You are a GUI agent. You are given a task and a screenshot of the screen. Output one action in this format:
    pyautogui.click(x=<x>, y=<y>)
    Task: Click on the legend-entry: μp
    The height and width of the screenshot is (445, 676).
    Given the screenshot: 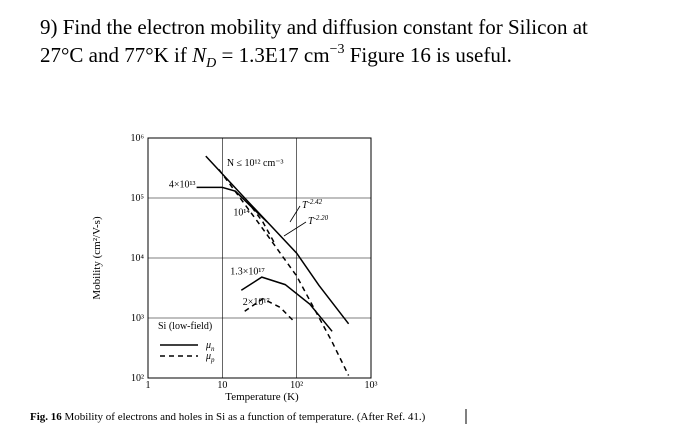 What is the action you would take?
    pyautogui.click(x=210, y=357)
    